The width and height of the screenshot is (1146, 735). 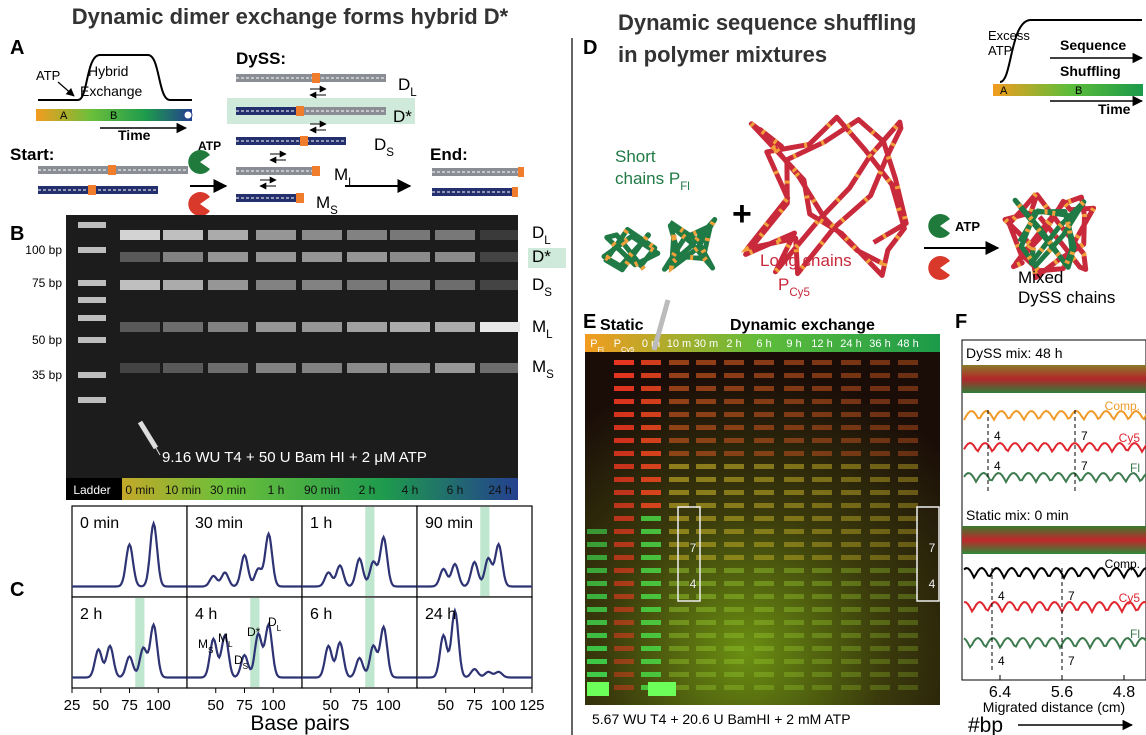 I want to click on lane-label: 36 h, so click(x=879, y=344).